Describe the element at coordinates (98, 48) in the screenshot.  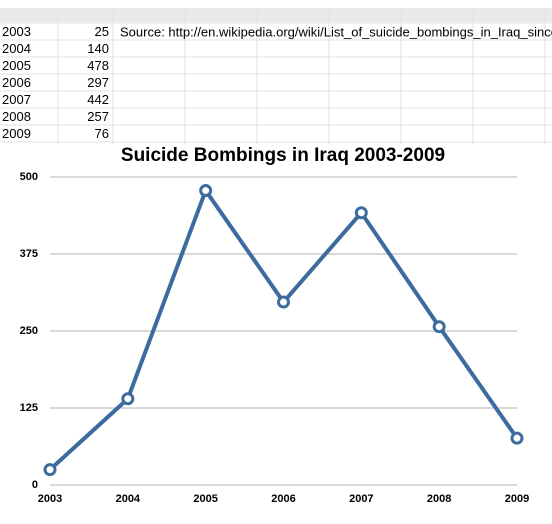
I see `count-cell: 140` at that location.